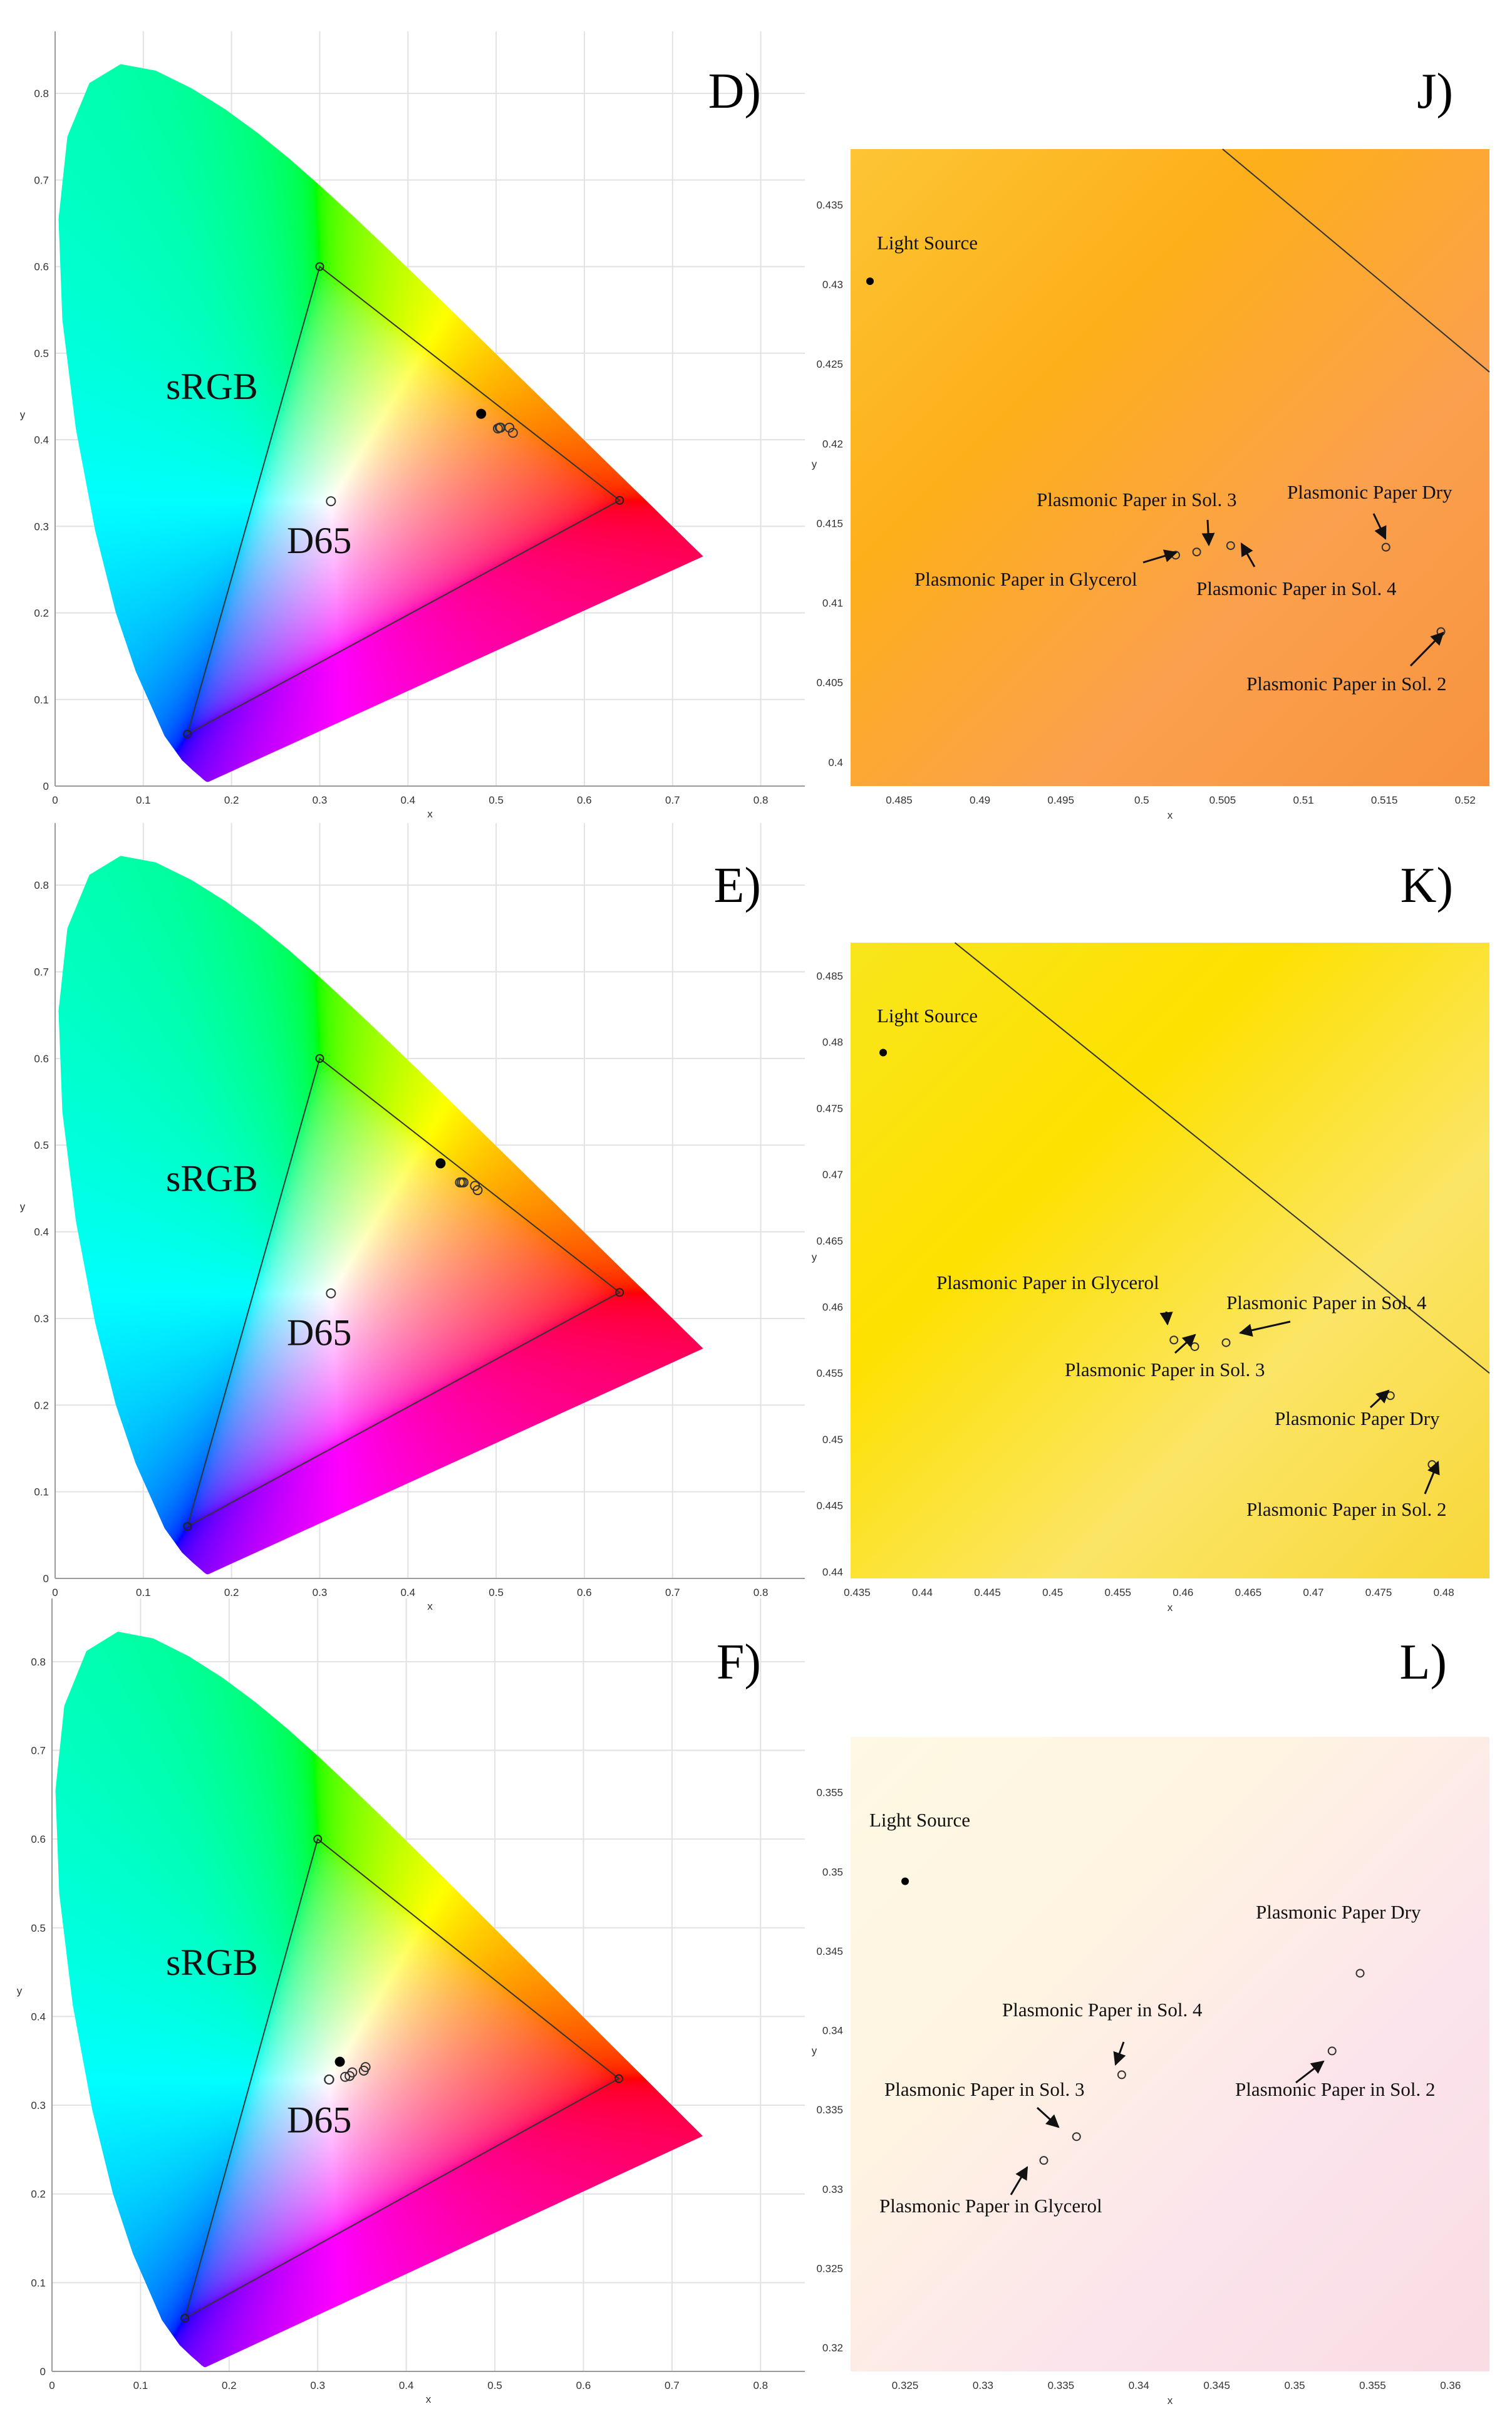 Image resolution: width=1512 pixels, height=2419 pixels. Describe the element at coordinates (829, 2268) in the screenshot. I see `y-tick-label: 0.325` at that location.